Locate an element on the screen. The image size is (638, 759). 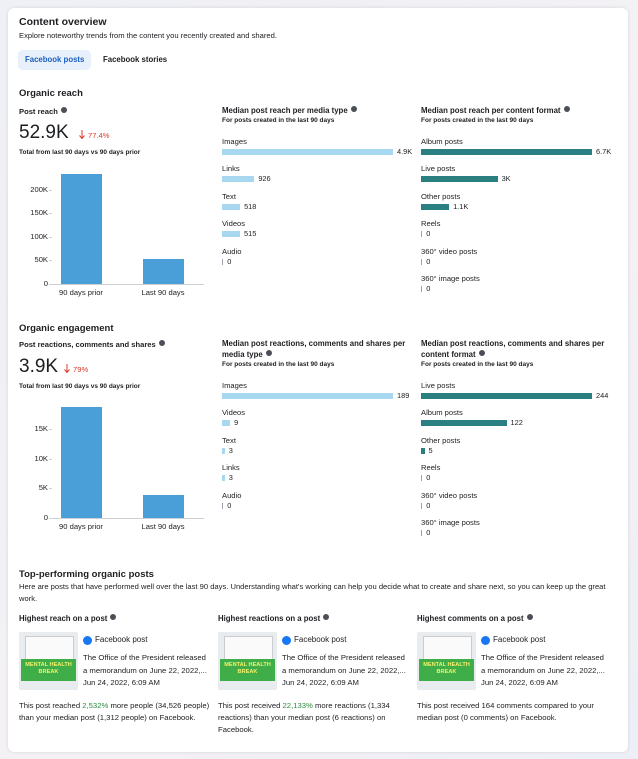
chart-title-text: Median post reach per media type is located at coordinates (285, 110).